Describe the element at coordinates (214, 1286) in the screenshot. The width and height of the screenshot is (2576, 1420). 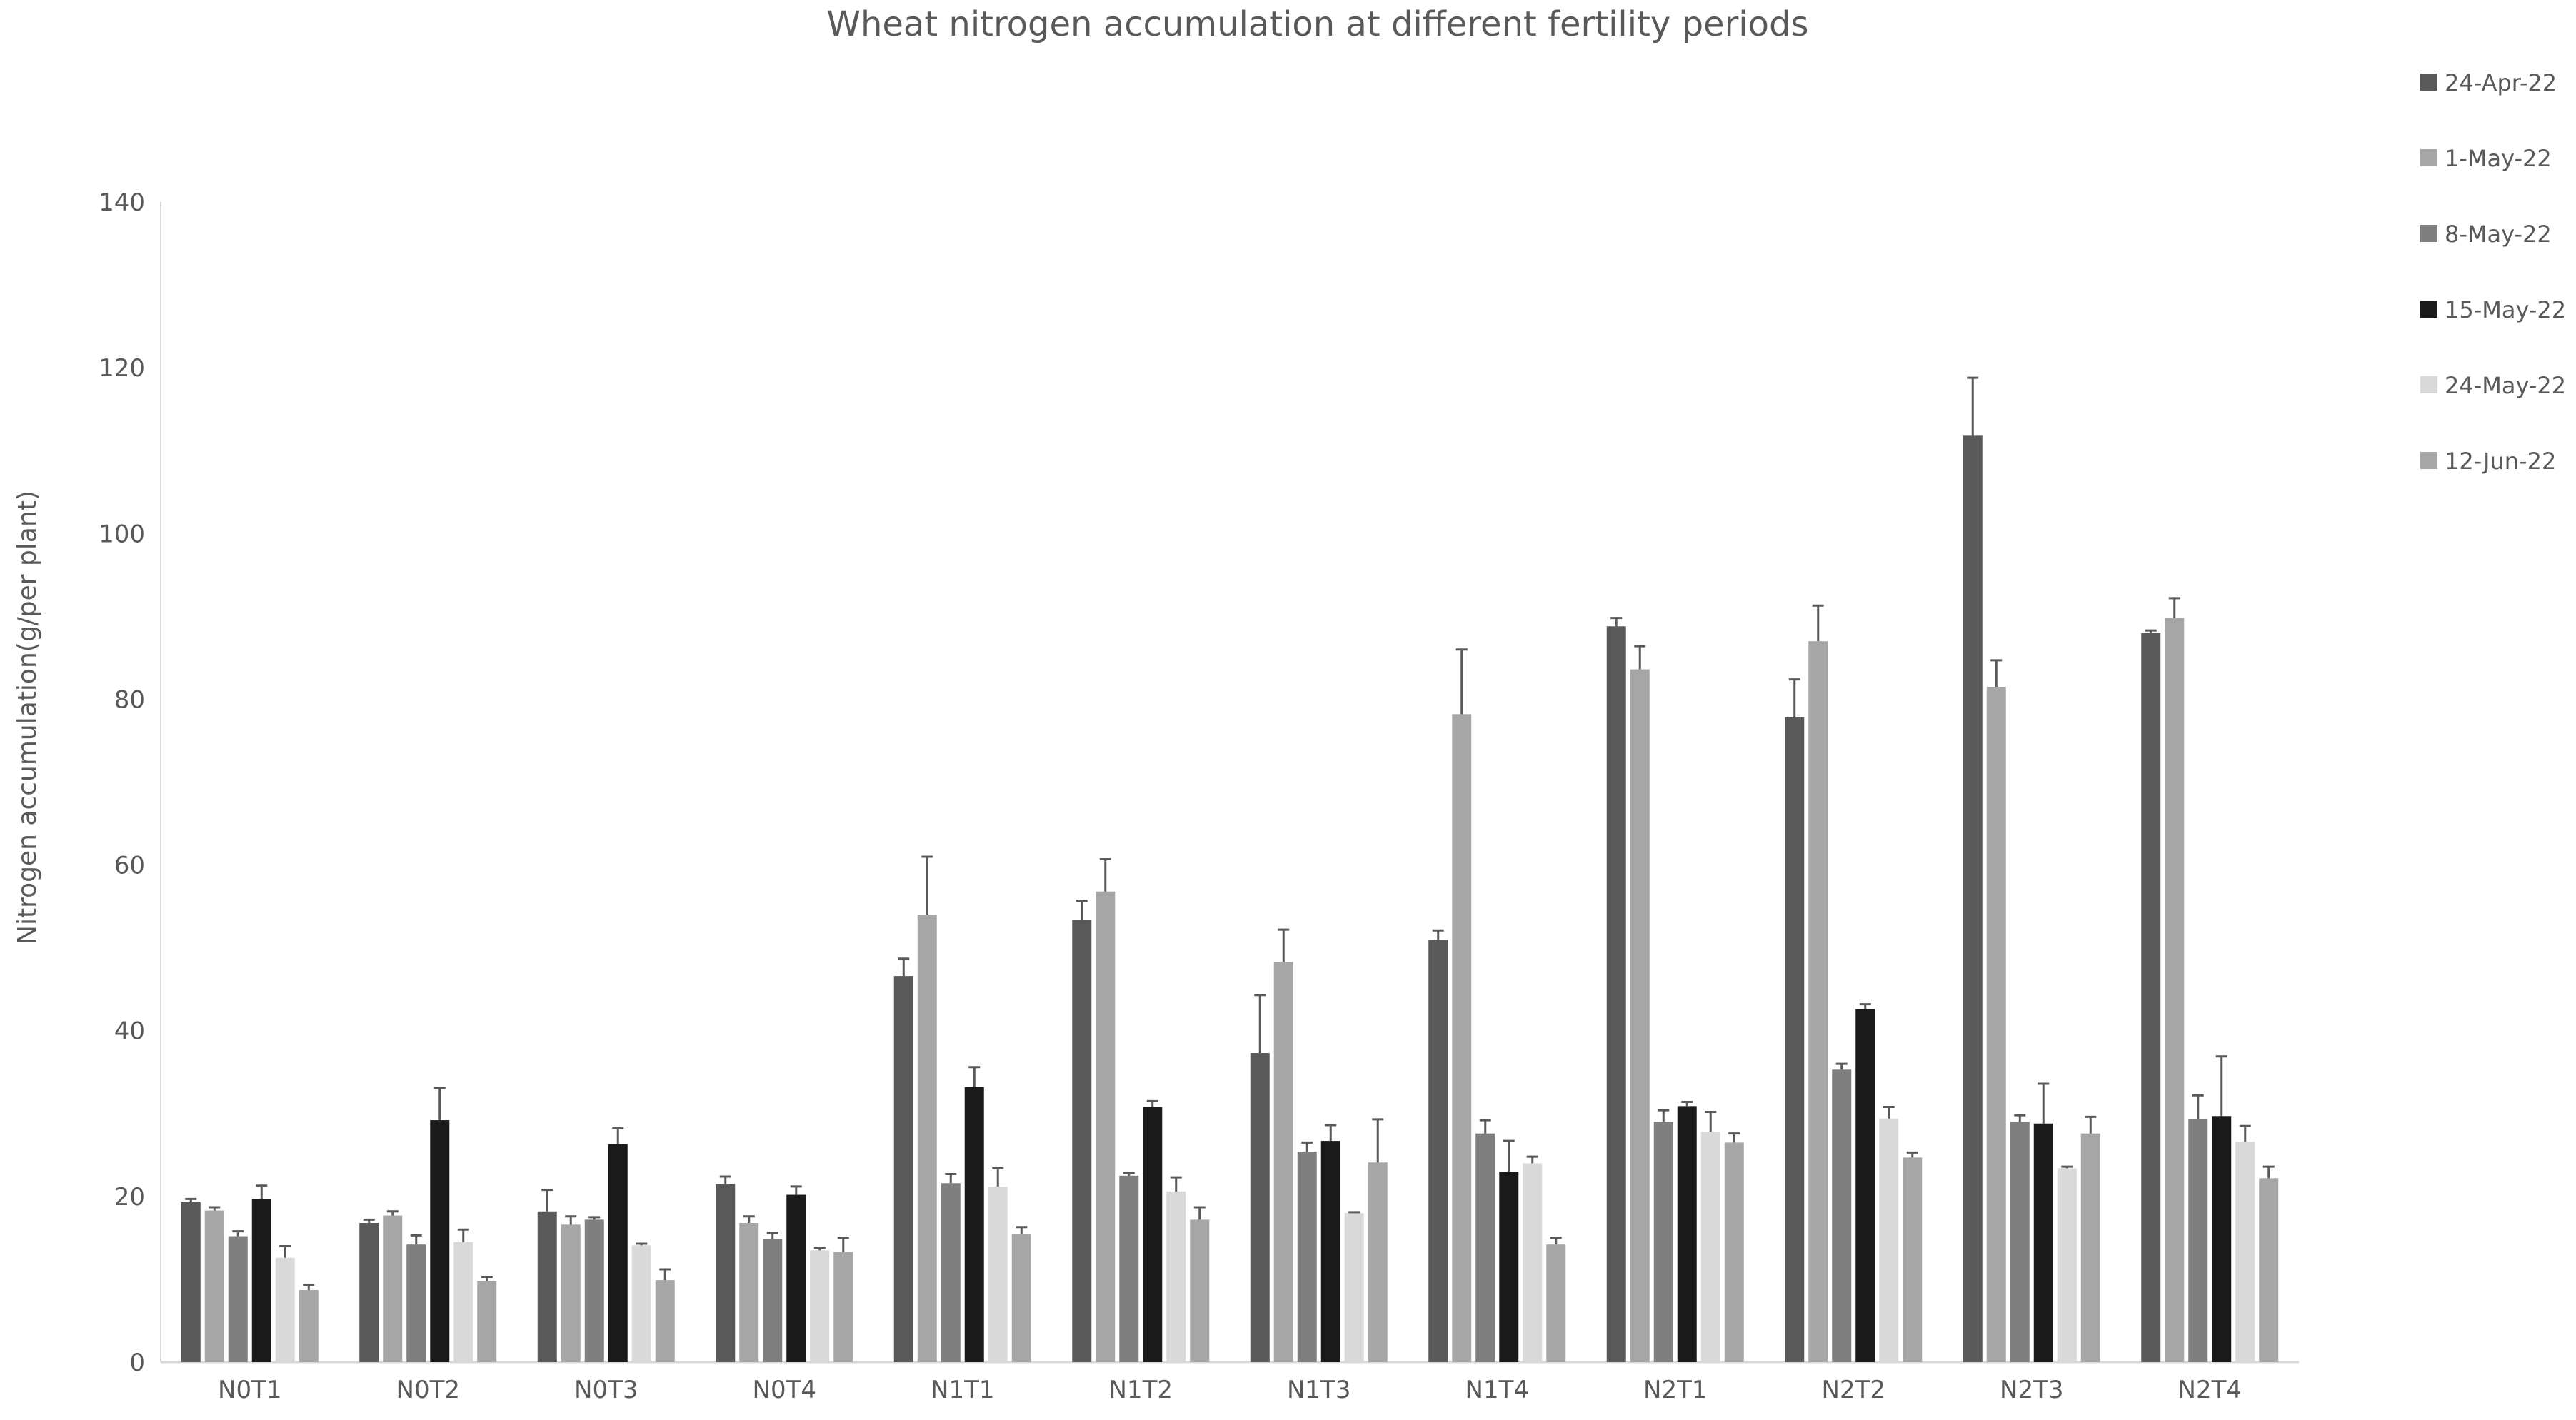
I see `bar-1-May-22-N0T1` at that location.